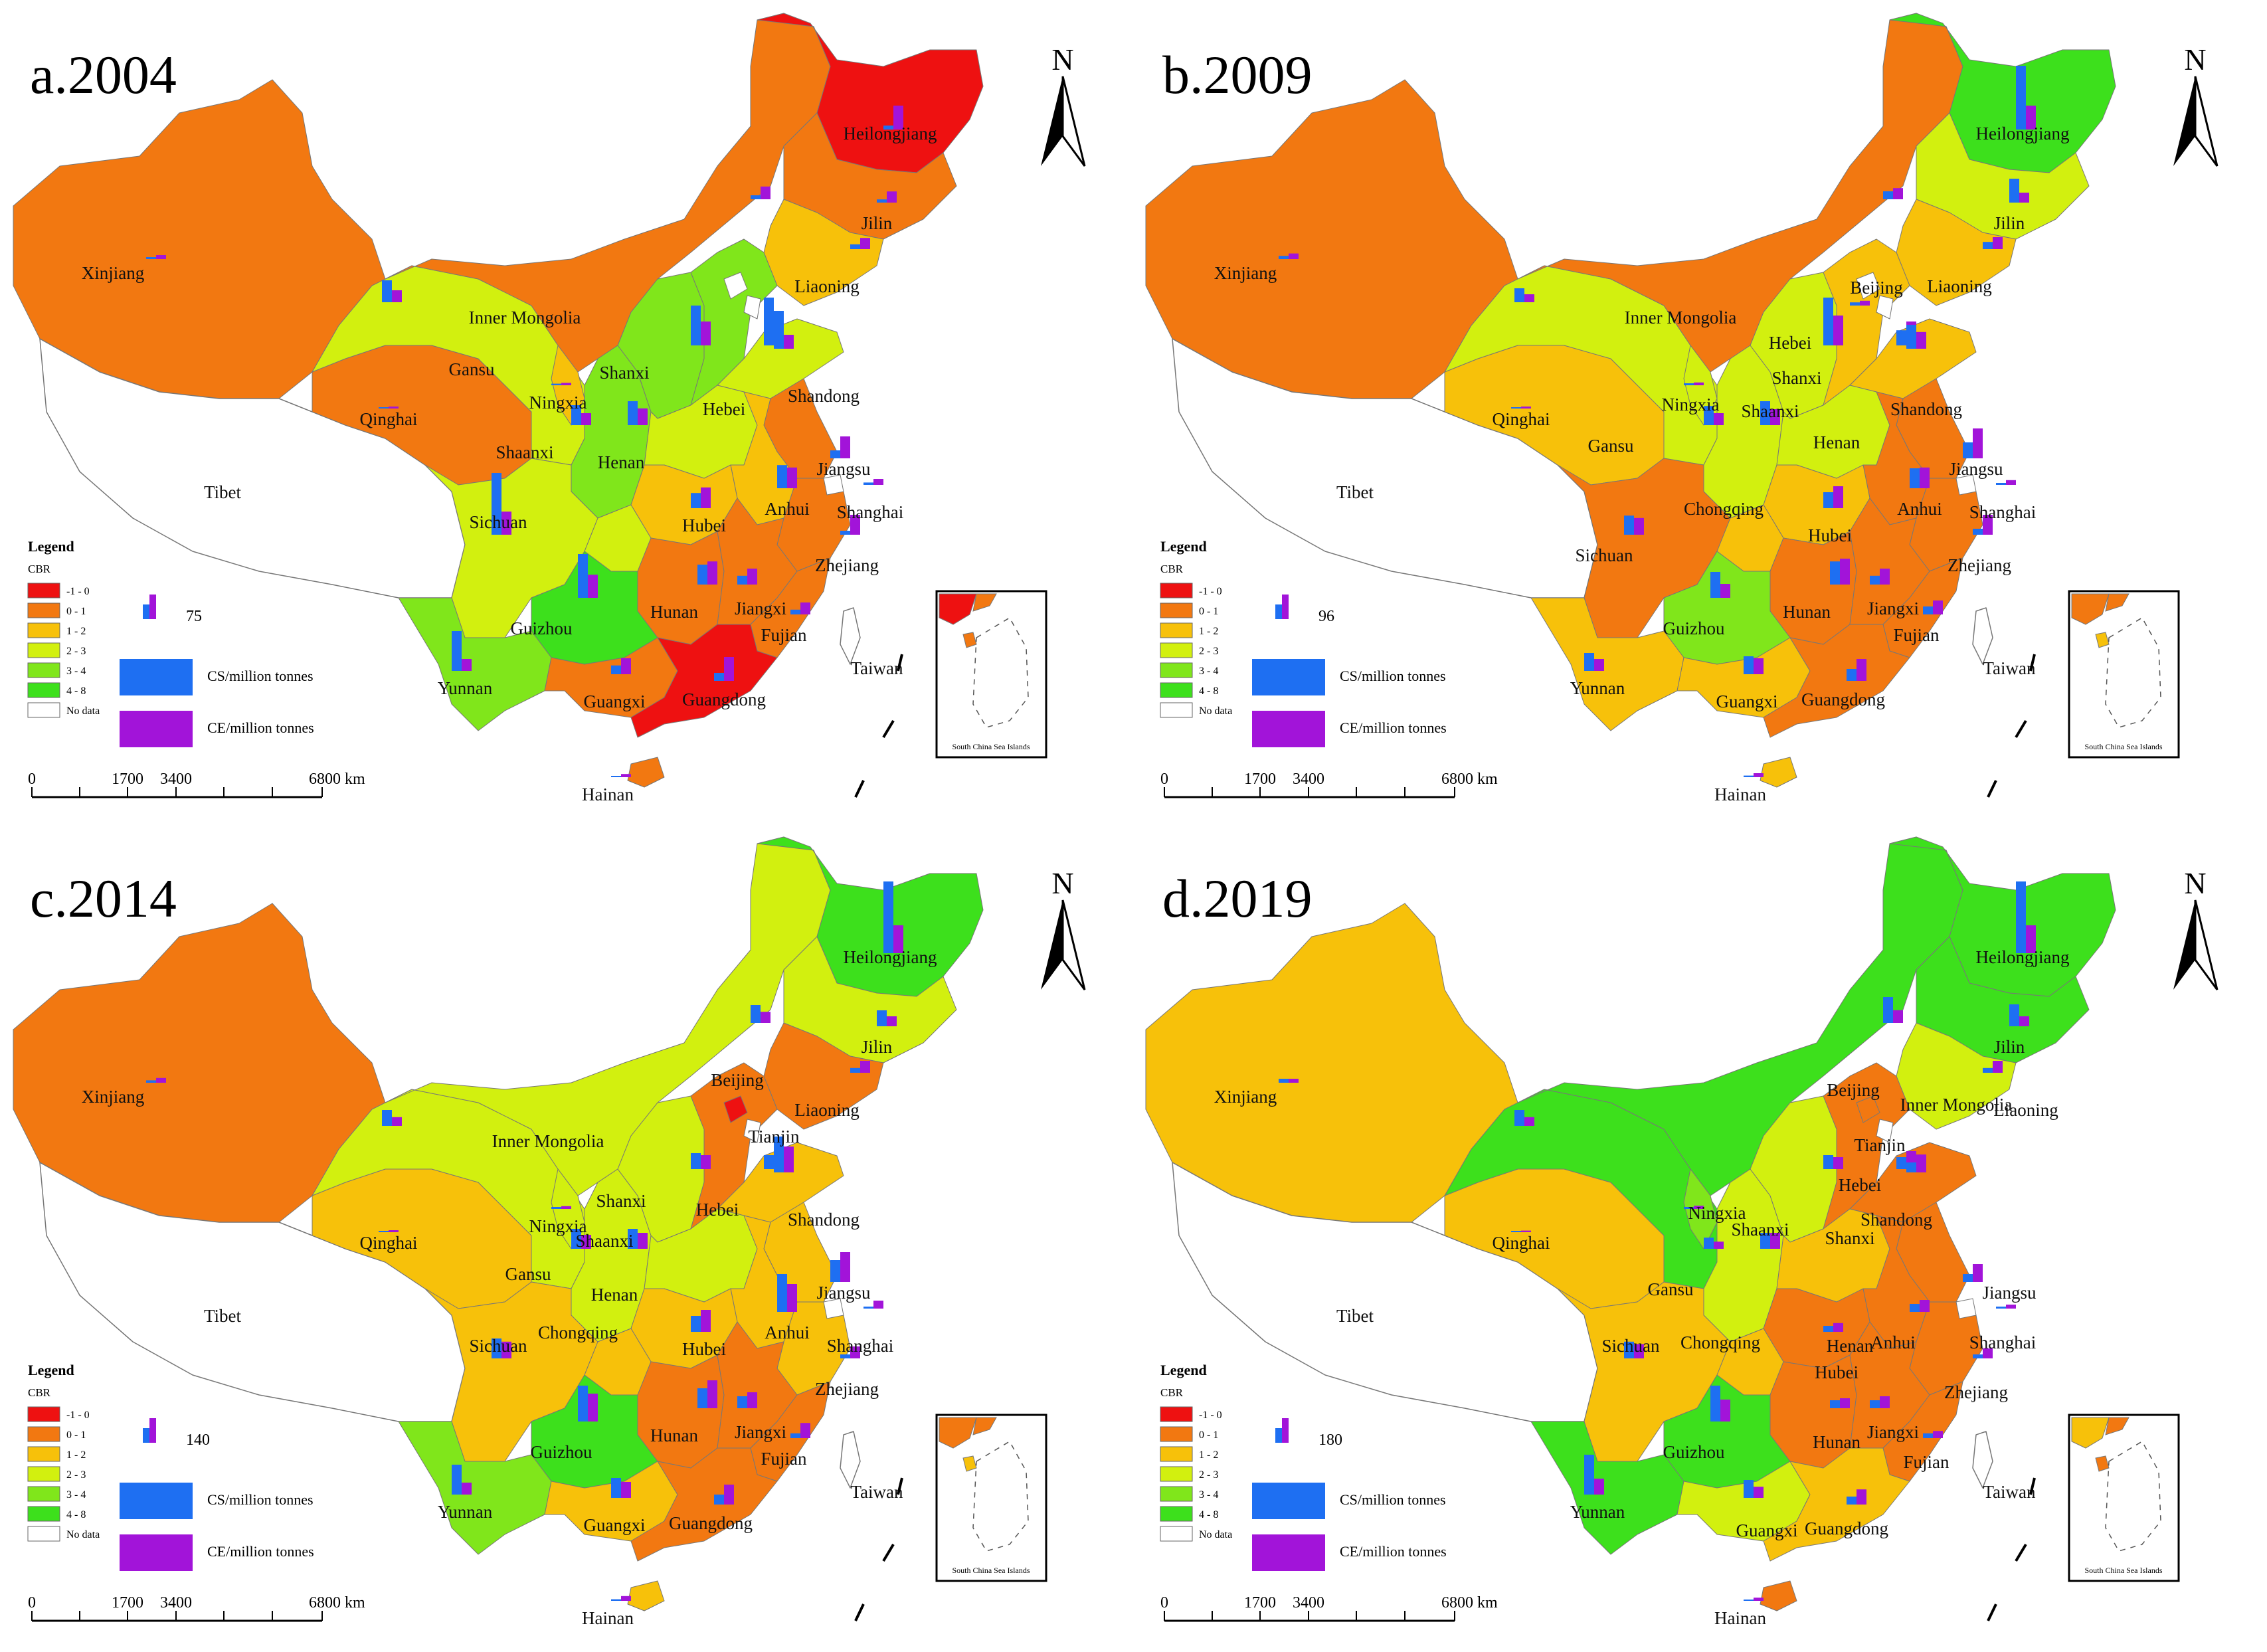 The height and width of the screenshot is (1652, 2267). Describe the element at coordinates (2003, 916) in the screenshot. I see `region-heilongjiang` at that location.